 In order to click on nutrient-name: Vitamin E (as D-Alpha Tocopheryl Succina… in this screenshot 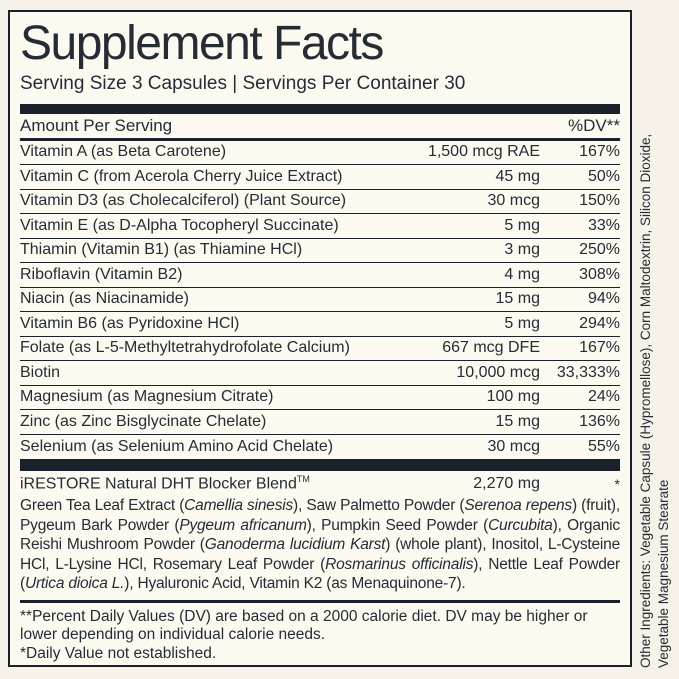, I will do `click(179, 225)`.